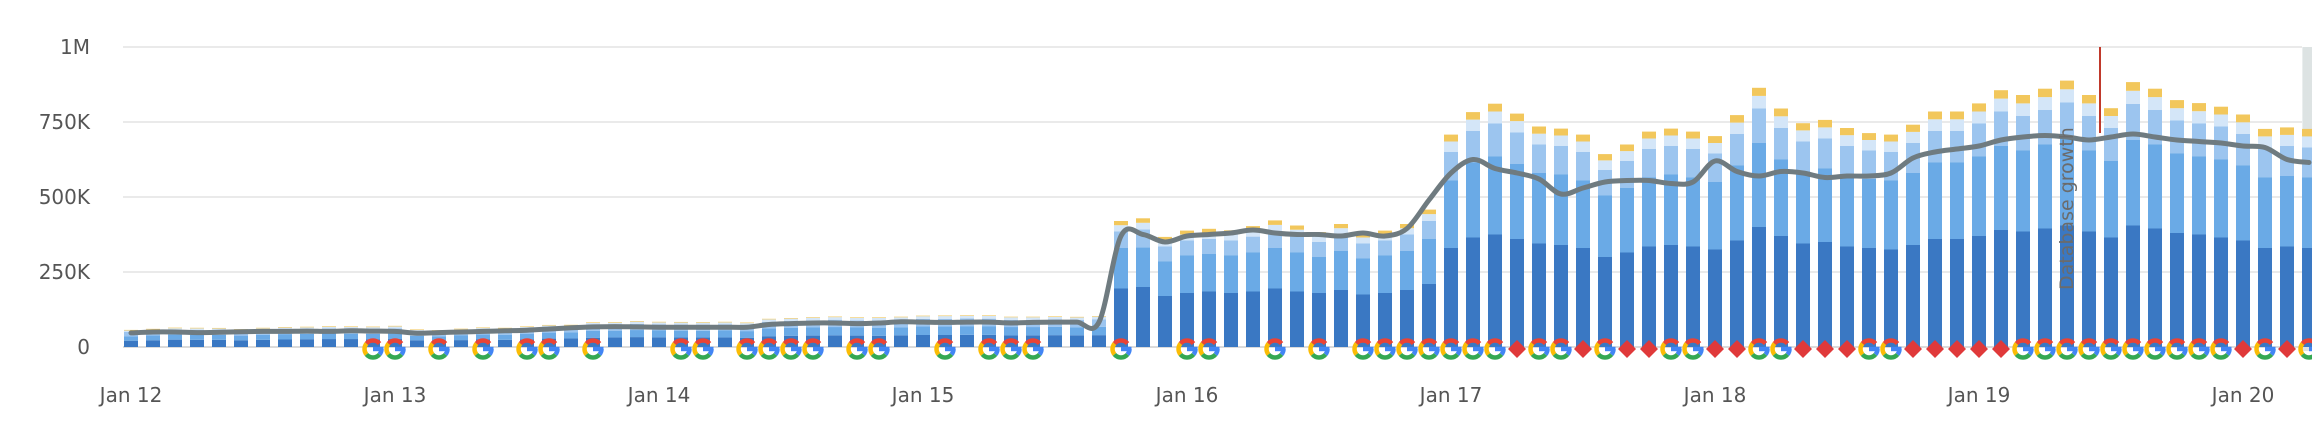  What do you see at coordinates (394, 395) in the screenshot?
I see `x-tick-label: Jan 13` at bounding box center [394, 395].